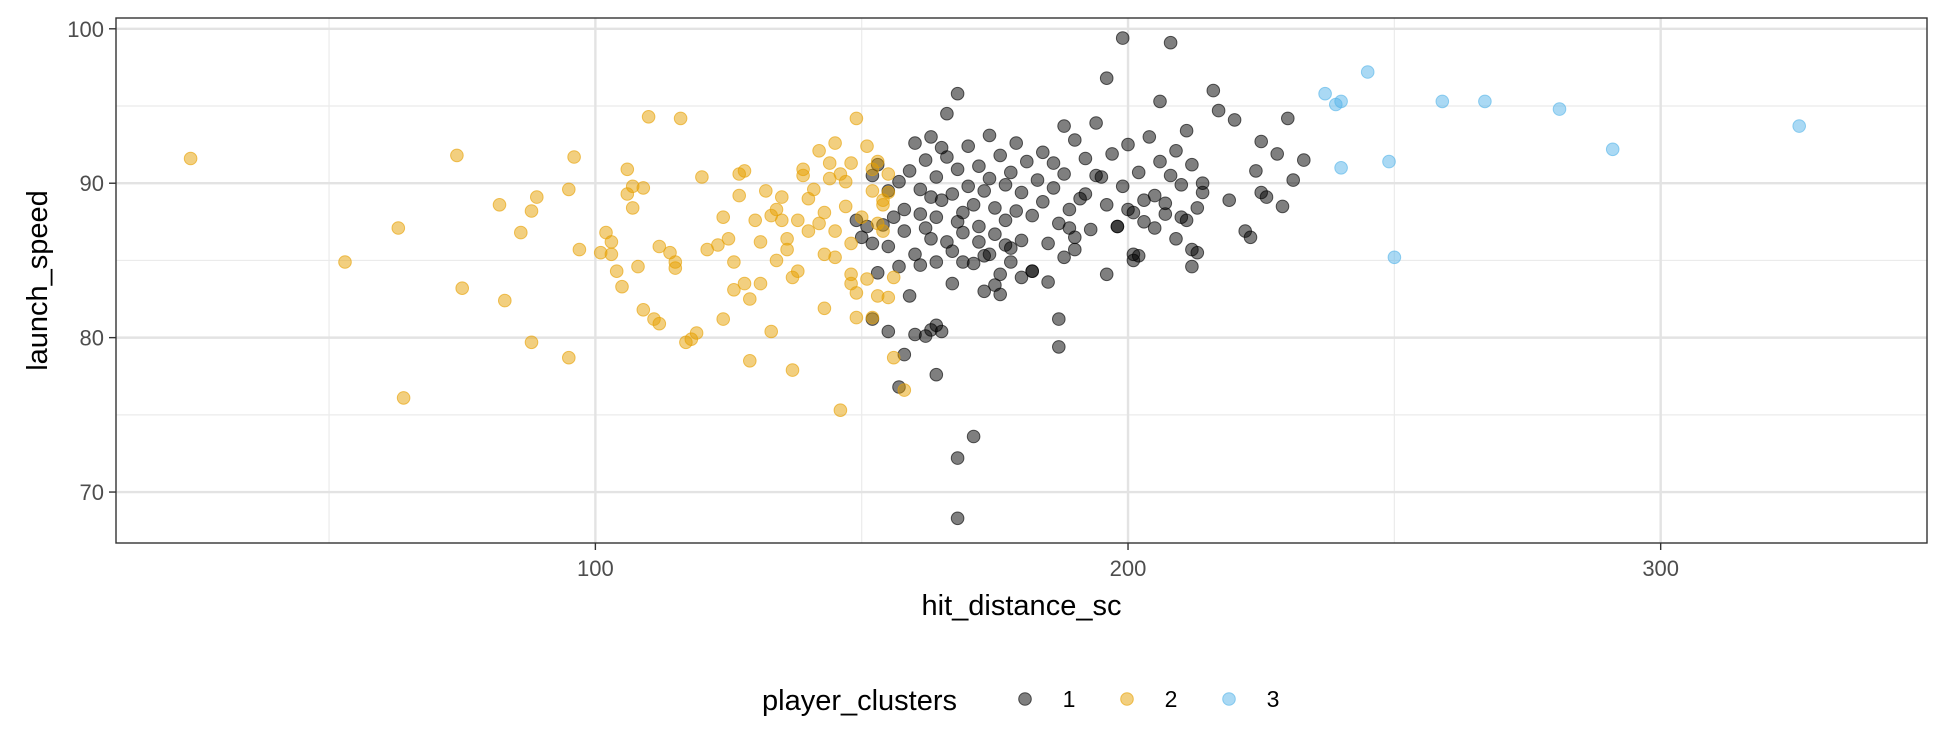  What do you see at coordinates (92, 492) in the screenshot?
I see `y-tick-label: 70` at bounding box center [92, 492].